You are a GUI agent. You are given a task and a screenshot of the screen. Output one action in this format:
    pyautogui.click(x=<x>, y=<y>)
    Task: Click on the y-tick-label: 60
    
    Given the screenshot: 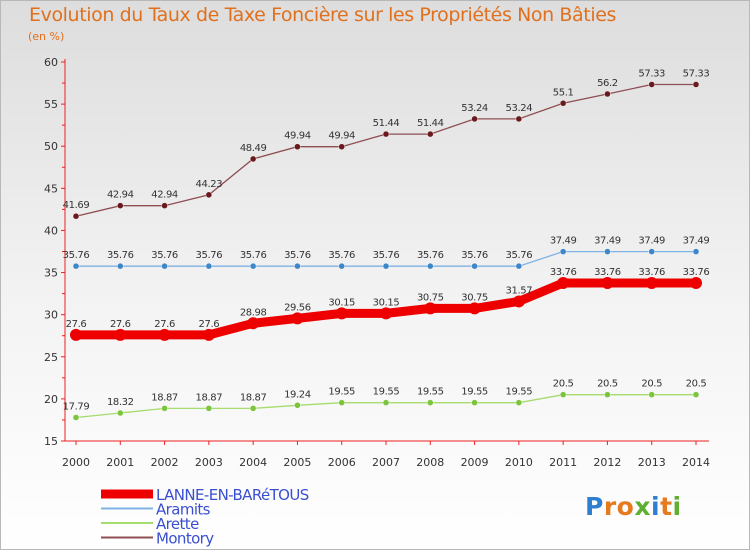 What is the action you would take?
    pyautogui.click(x=51, y=62)
    